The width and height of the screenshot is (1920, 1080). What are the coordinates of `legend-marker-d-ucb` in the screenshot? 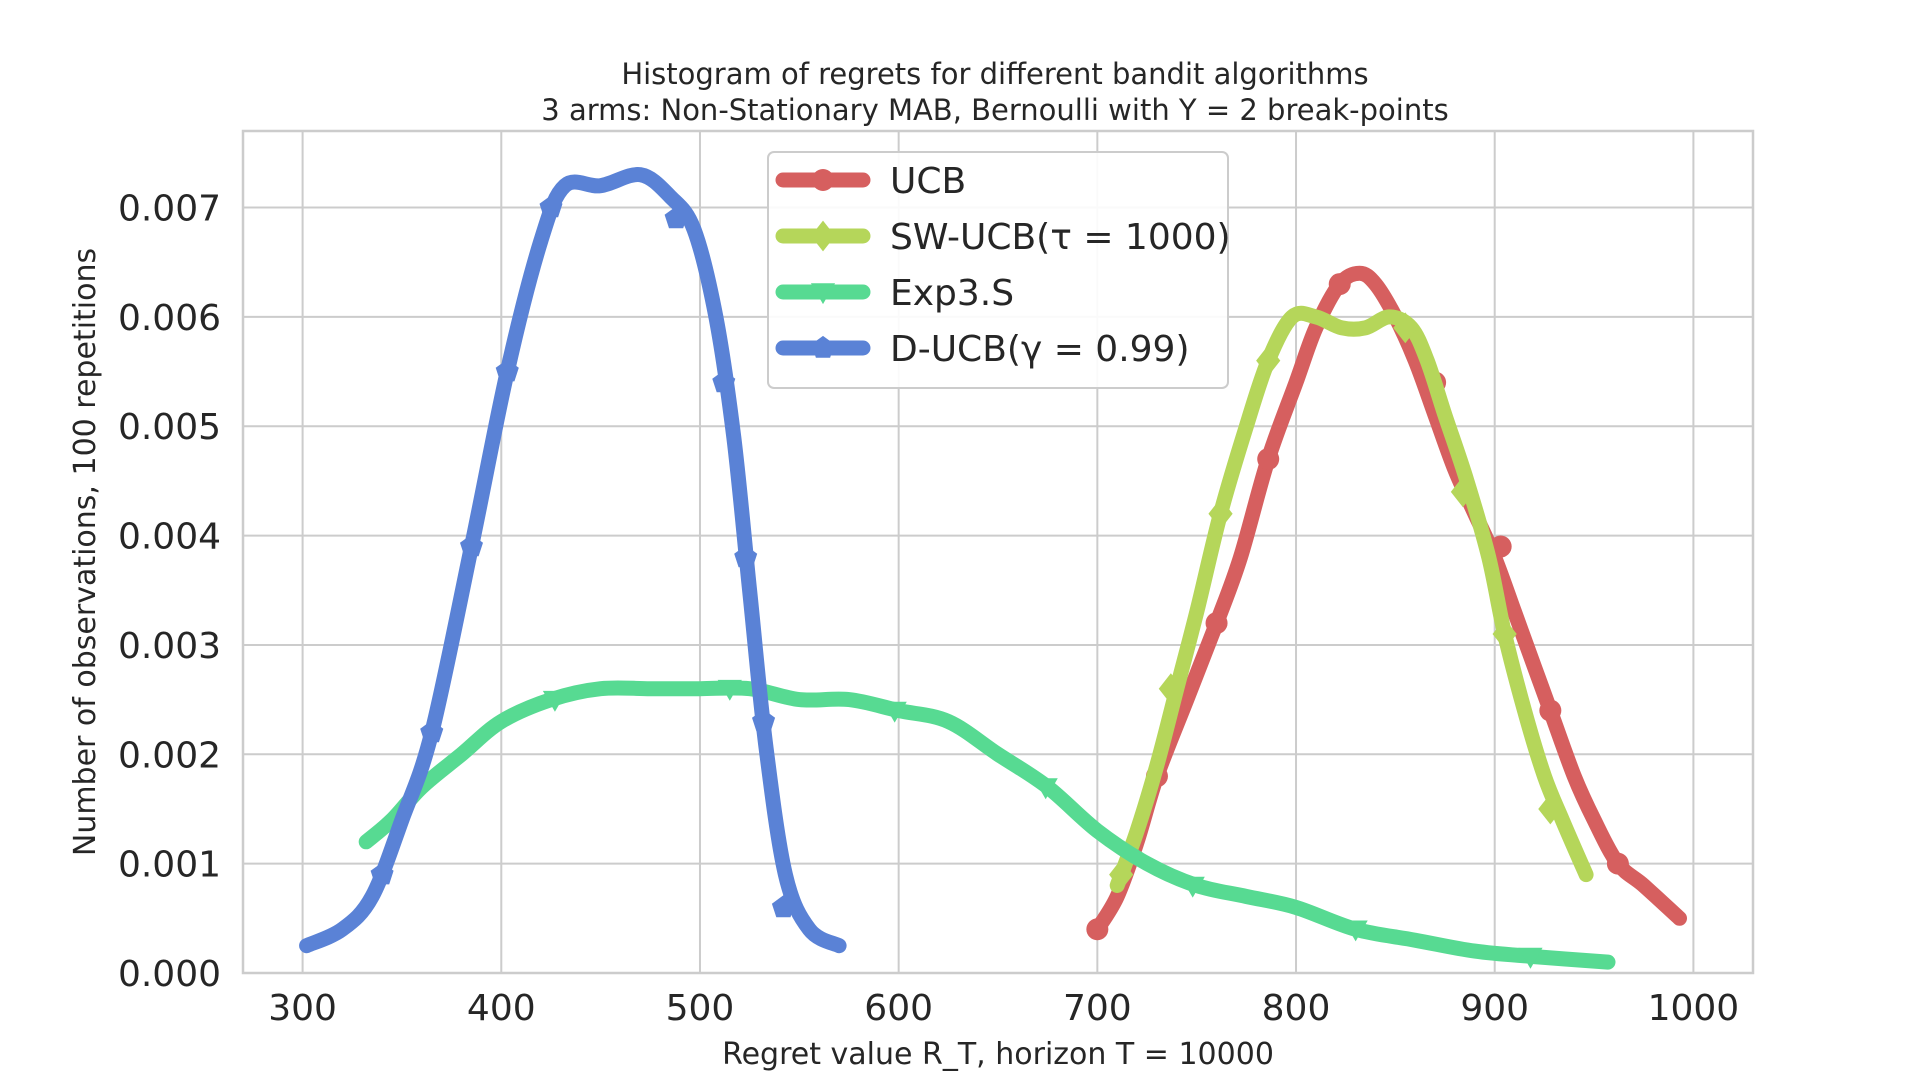 It's located at (823, 346).